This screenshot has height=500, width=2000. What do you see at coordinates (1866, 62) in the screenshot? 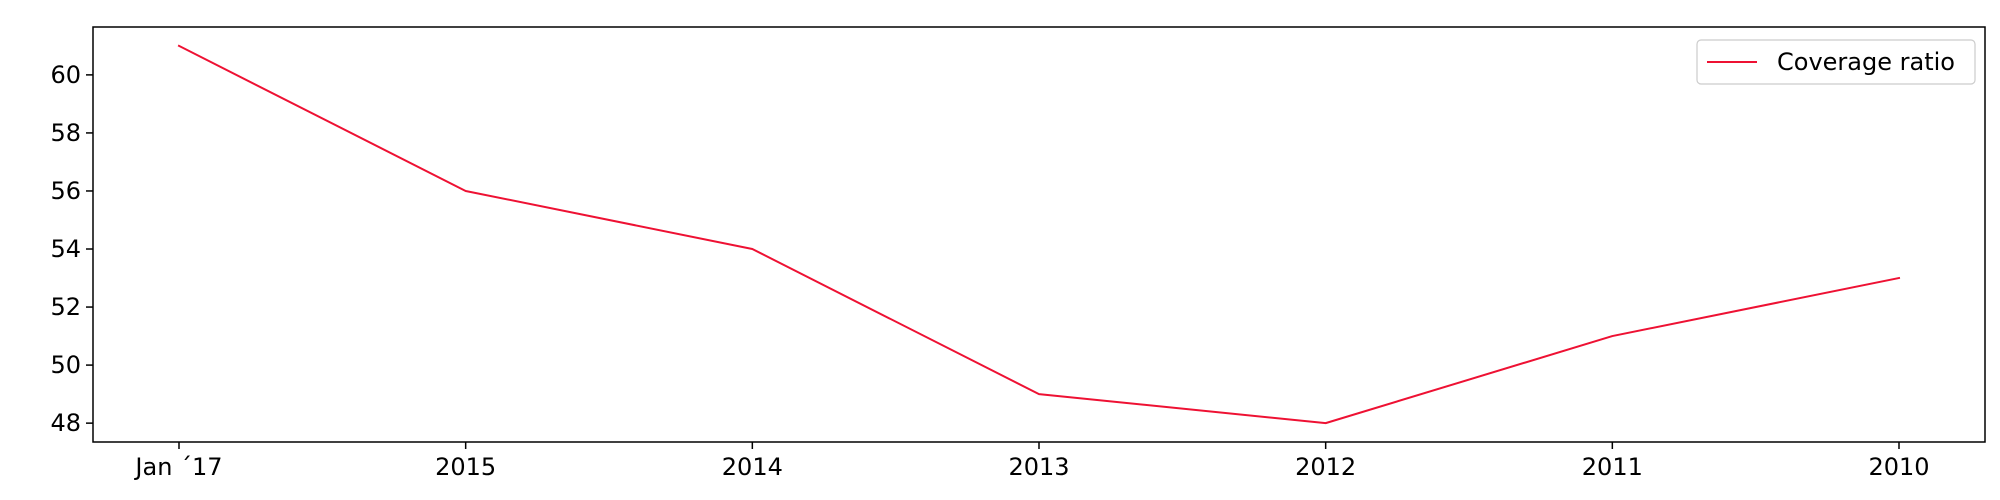
I see `legend-label: Coverage ratio` at bounding box center [1866, 62].